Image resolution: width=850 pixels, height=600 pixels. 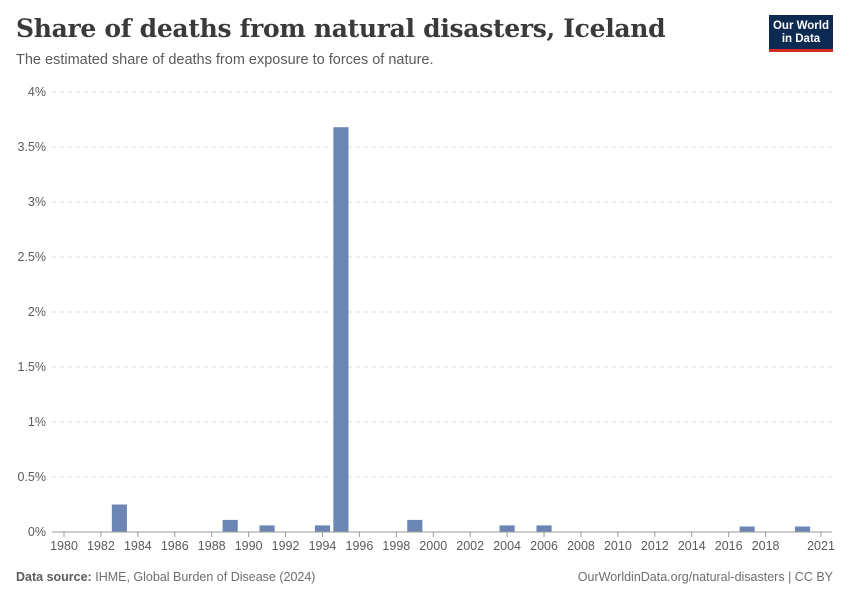 I want to click on x-tick-label: 1980, so click(x=64, y=546).